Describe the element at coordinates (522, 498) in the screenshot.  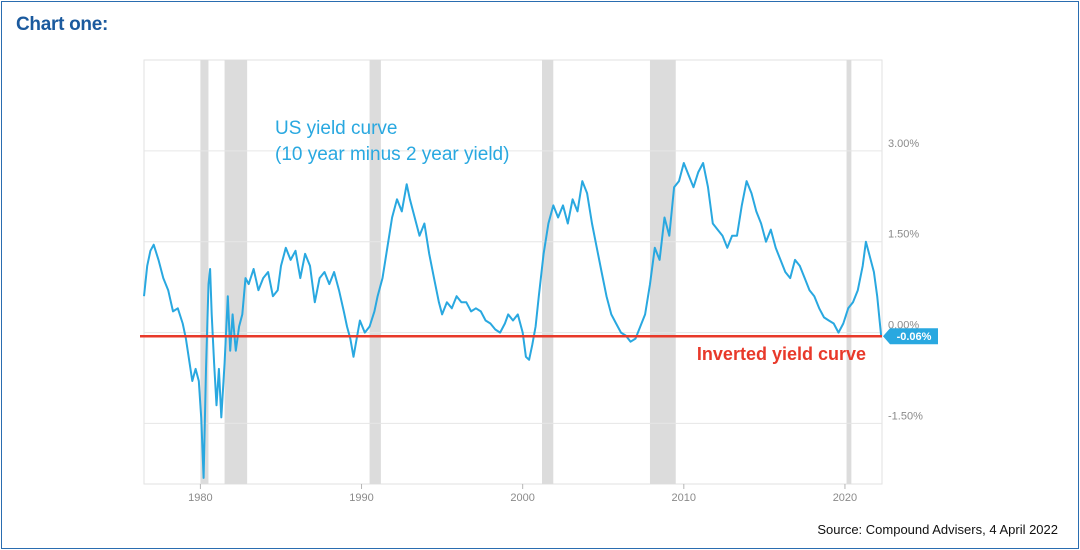
I see `x-tick-label: 2000` at that location.